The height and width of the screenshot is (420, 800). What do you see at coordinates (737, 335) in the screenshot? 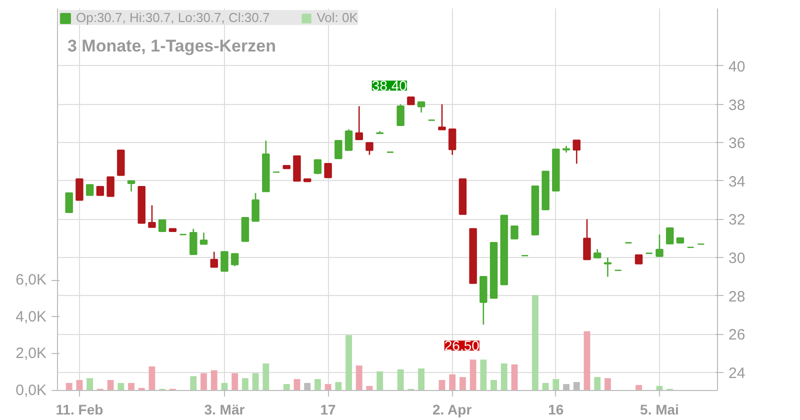
I see `y2-tick-label: 26` at bounding box center [737, 335].